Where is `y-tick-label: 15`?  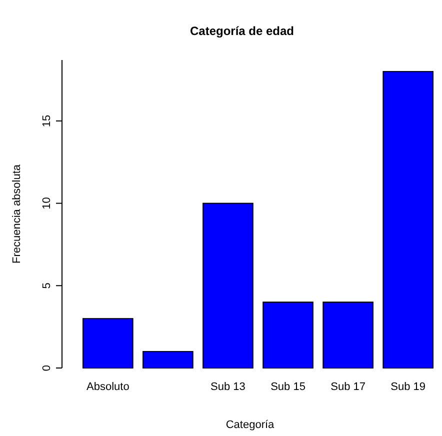
y-tick-label: 15 is located at coordinates (47, 121).